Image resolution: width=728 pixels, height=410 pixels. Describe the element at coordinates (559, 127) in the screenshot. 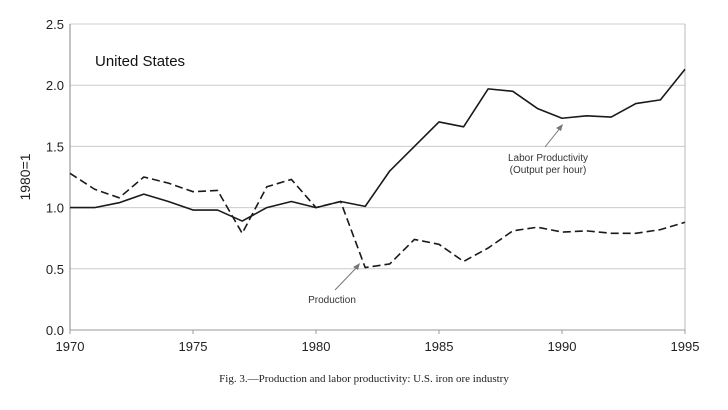

I see `labor-arrowhead-icon` at that location.